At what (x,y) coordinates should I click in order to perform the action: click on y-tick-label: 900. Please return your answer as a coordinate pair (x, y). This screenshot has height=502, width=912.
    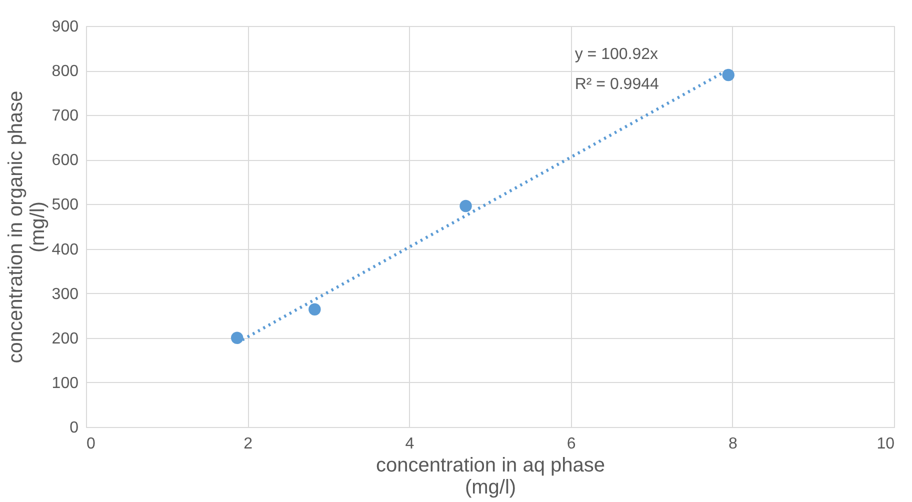
    Looking at the image, I should click on (65, 27).